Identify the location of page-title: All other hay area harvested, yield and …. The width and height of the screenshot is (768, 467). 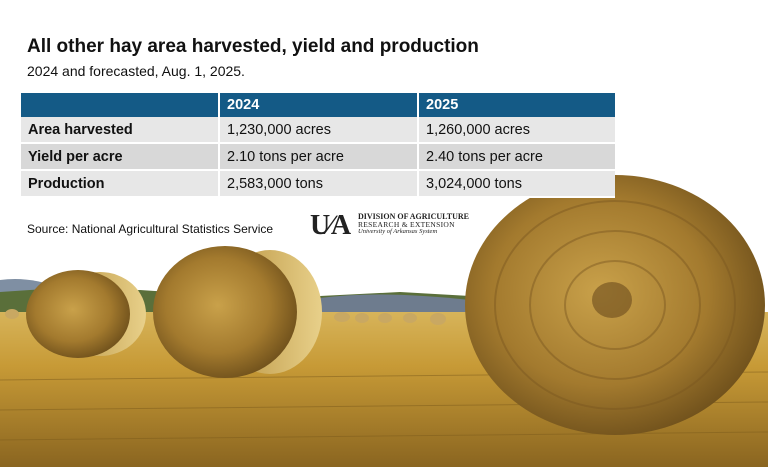
(253, 46).